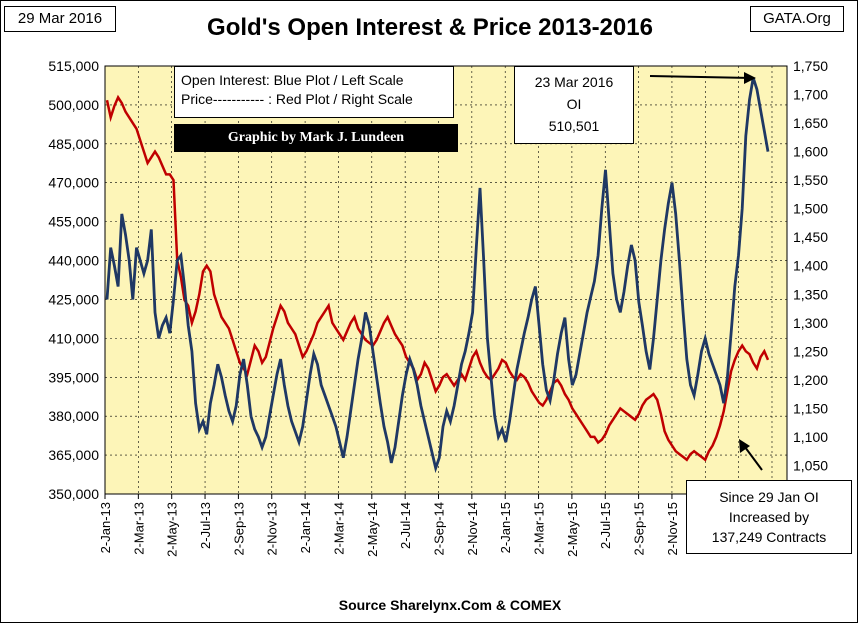  Describe the element at coordinates (810, 152) in the screenshot. I see `y-right-tick-label: 1,600` at that location.